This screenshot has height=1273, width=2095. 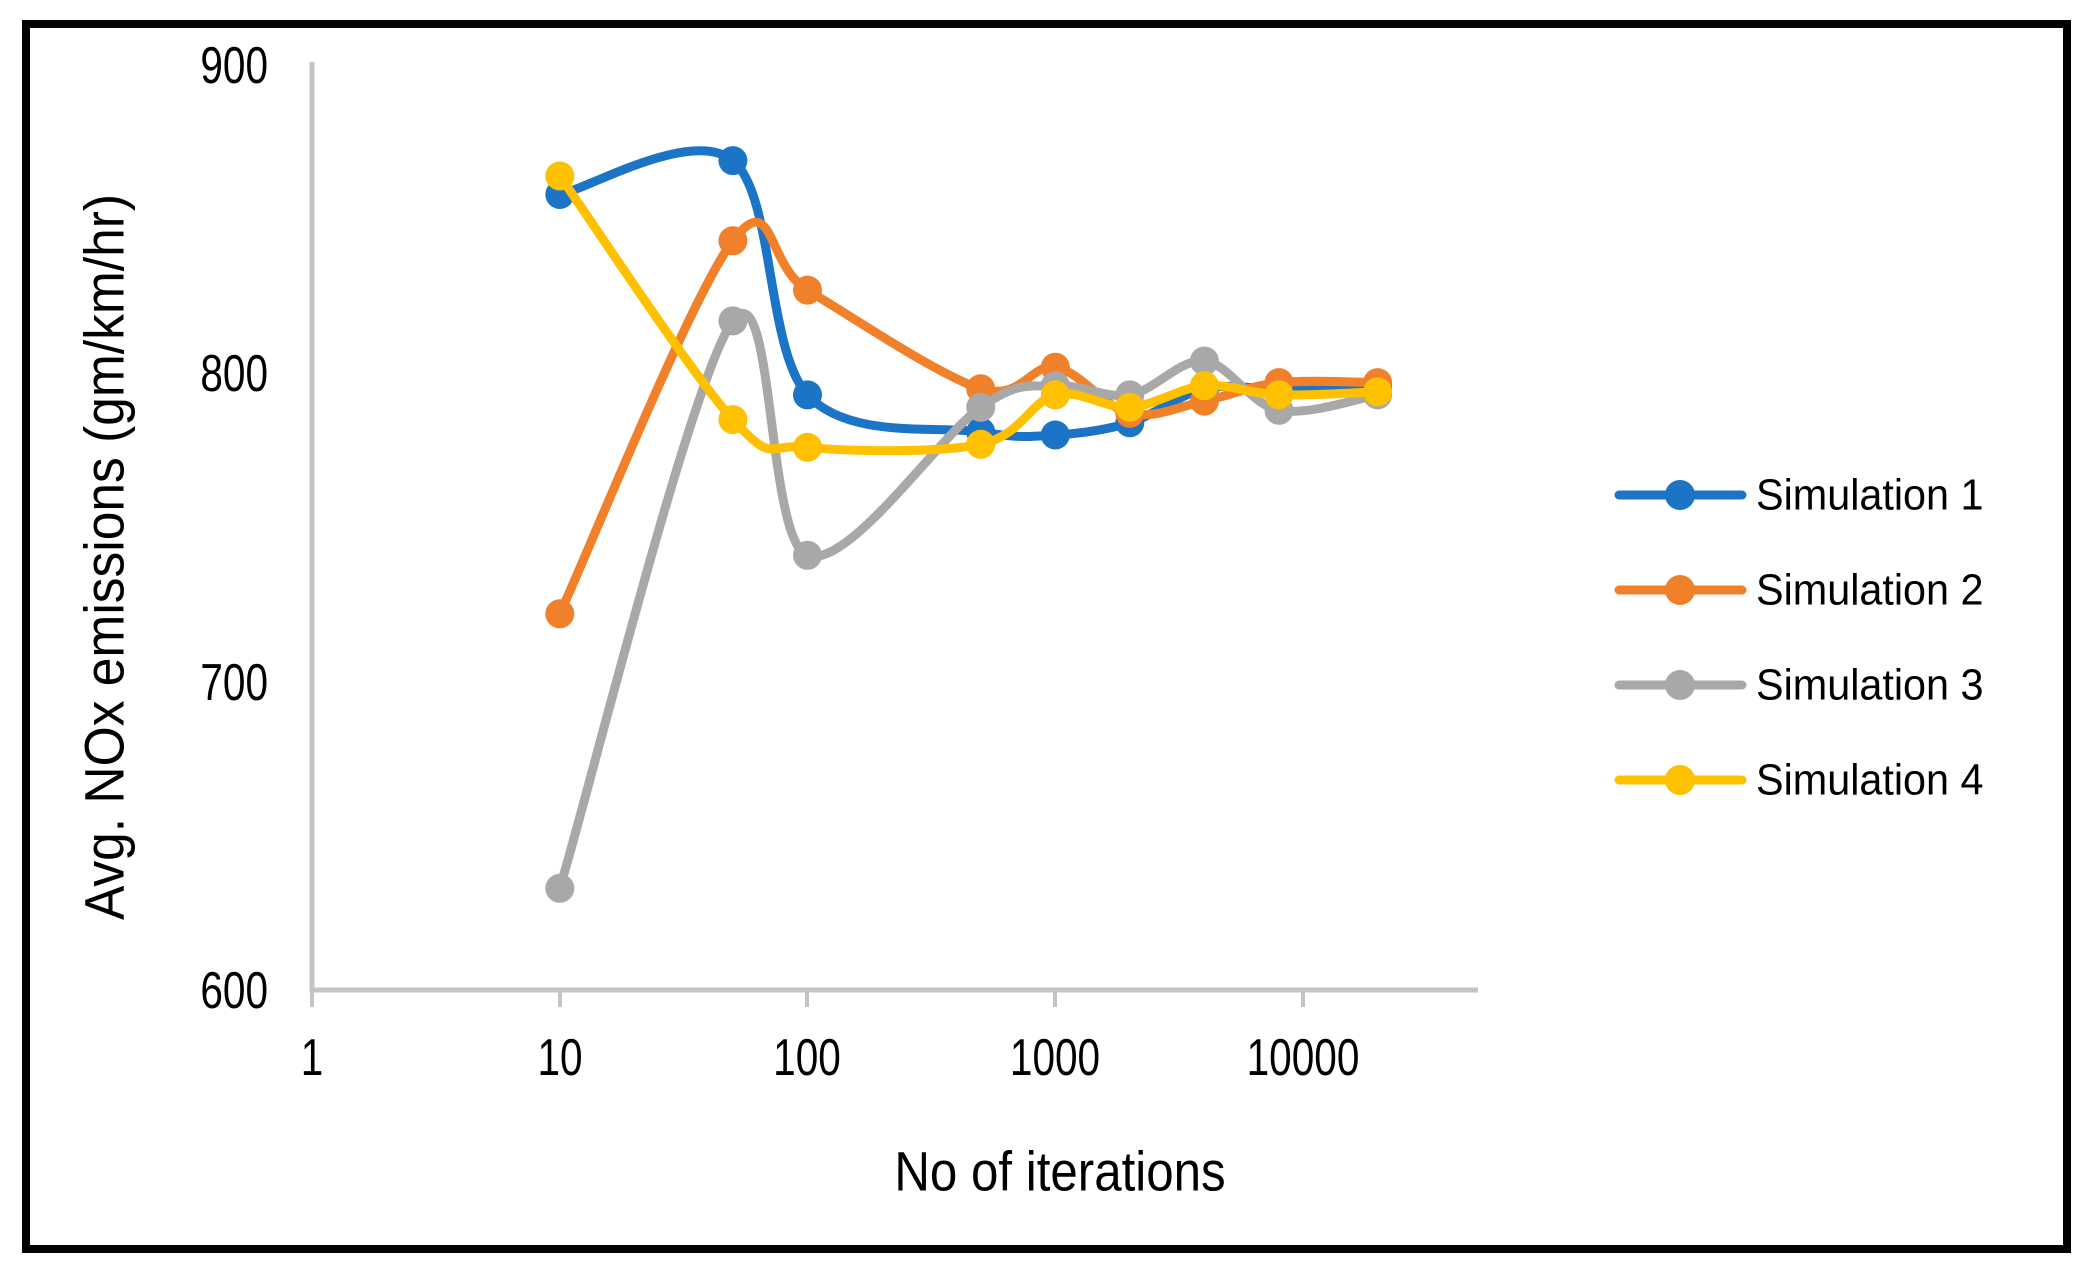 What do you see at coordinates (105, 557) in the screenshot?
I see `y-axis-title: Avg. NOx emissions (gm/km/hr)` at bounding box center [105, 557].